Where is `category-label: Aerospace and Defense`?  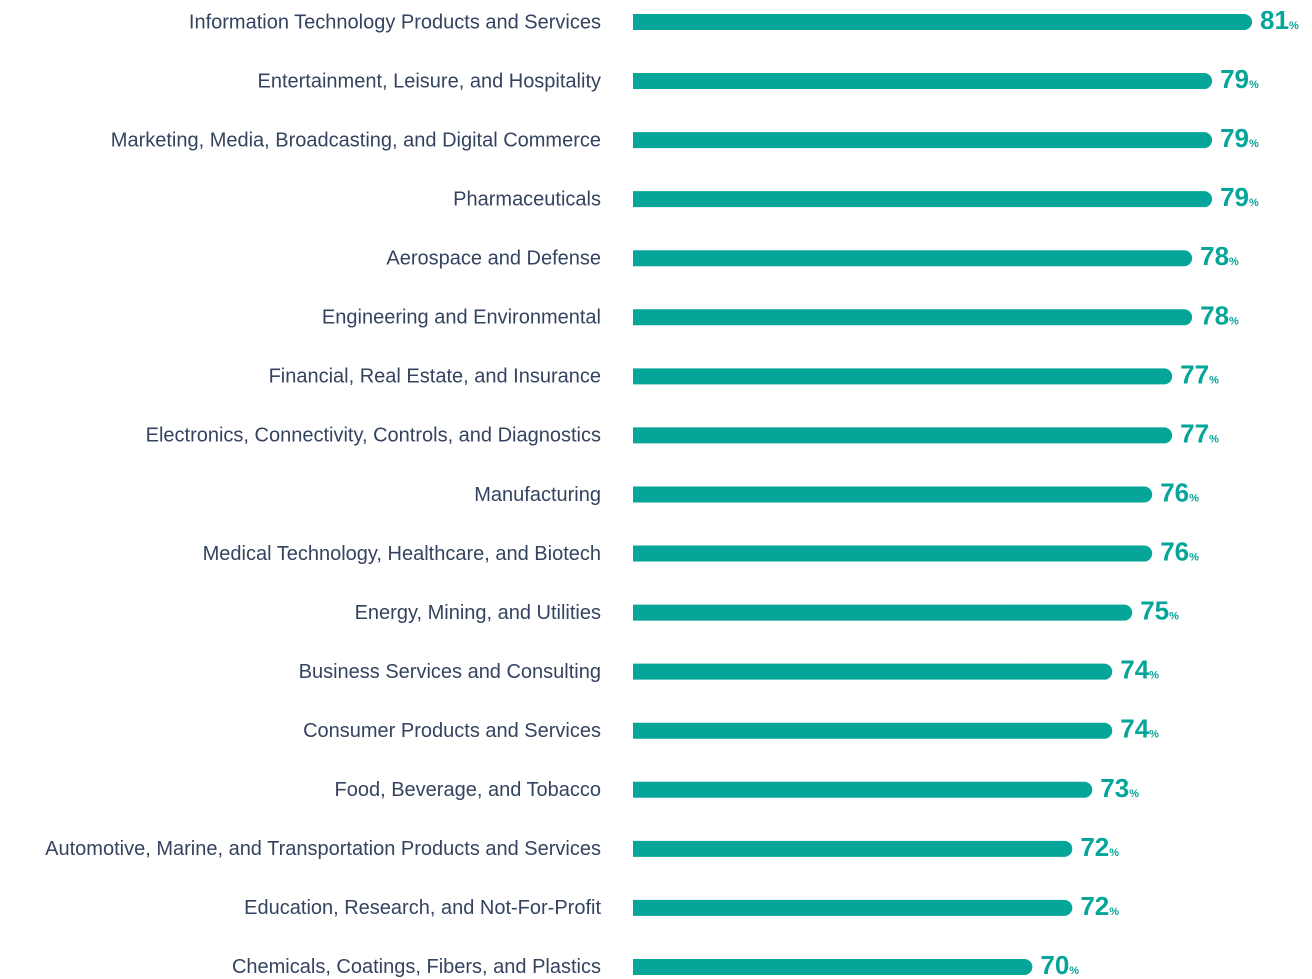
category-label: Aerospace and Defense is located at coordinates (493, 259).